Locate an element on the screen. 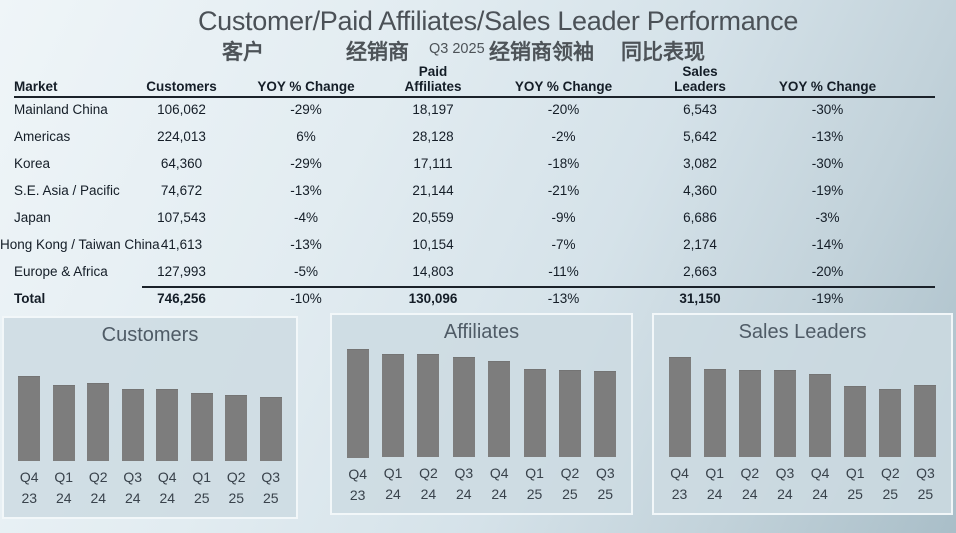  table-cell: 74,672 is located at coordinates (181, 190).